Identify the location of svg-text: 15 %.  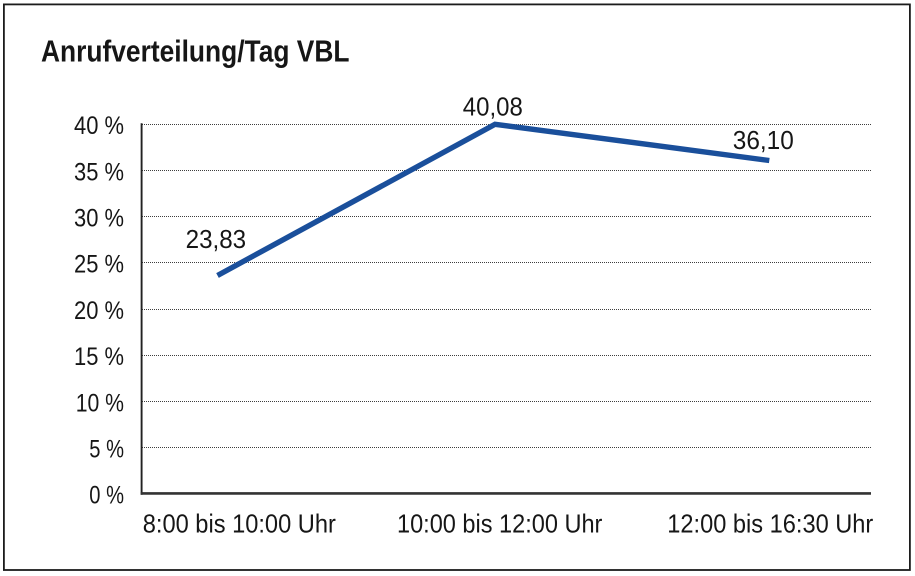
(99, 357).